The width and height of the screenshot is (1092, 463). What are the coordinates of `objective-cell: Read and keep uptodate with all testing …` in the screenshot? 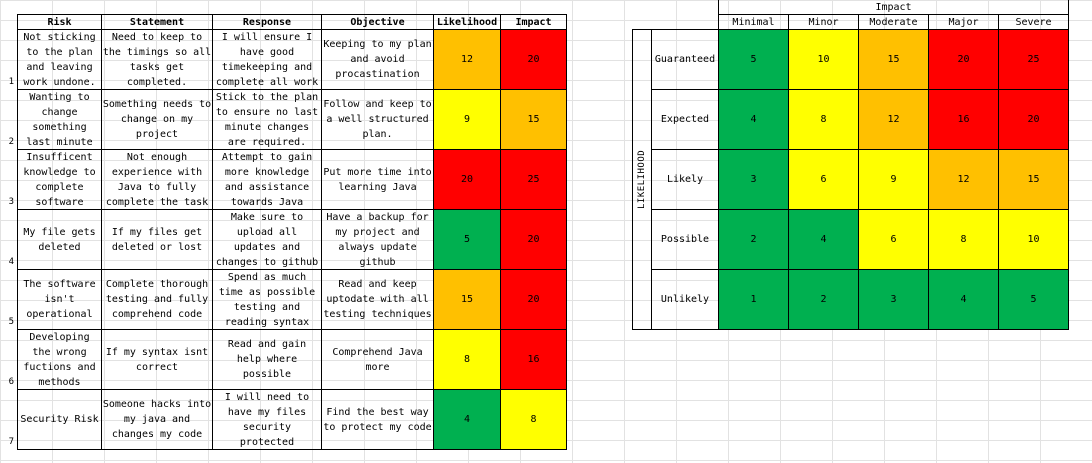 It's located at (377, 299).